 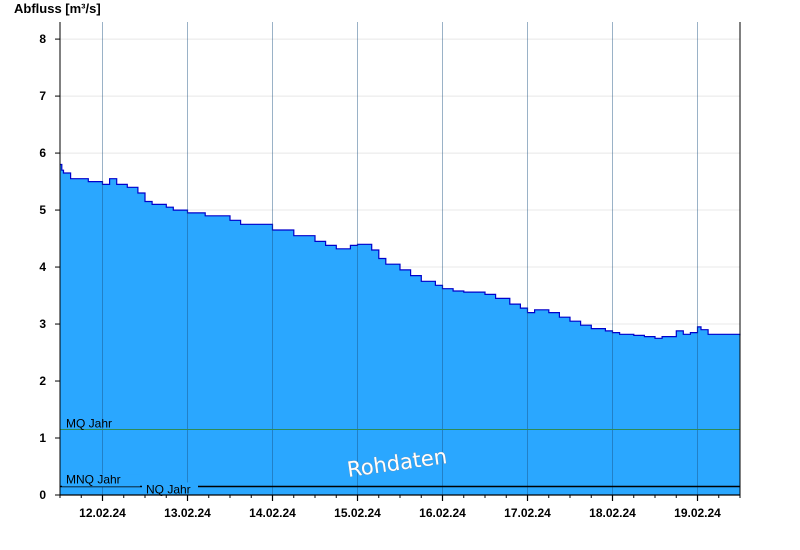 I want to click on x-tick-label: 19.02.24, so click(x=697, y=513).